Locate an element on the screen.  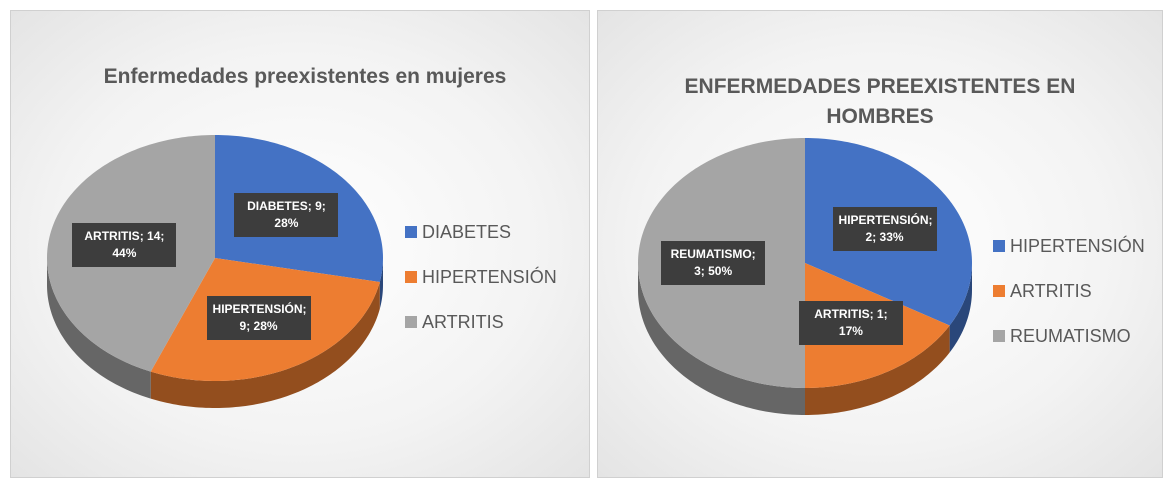
data-label: ARTRITIS; 14; 44% is located at coordinates (124, 244).